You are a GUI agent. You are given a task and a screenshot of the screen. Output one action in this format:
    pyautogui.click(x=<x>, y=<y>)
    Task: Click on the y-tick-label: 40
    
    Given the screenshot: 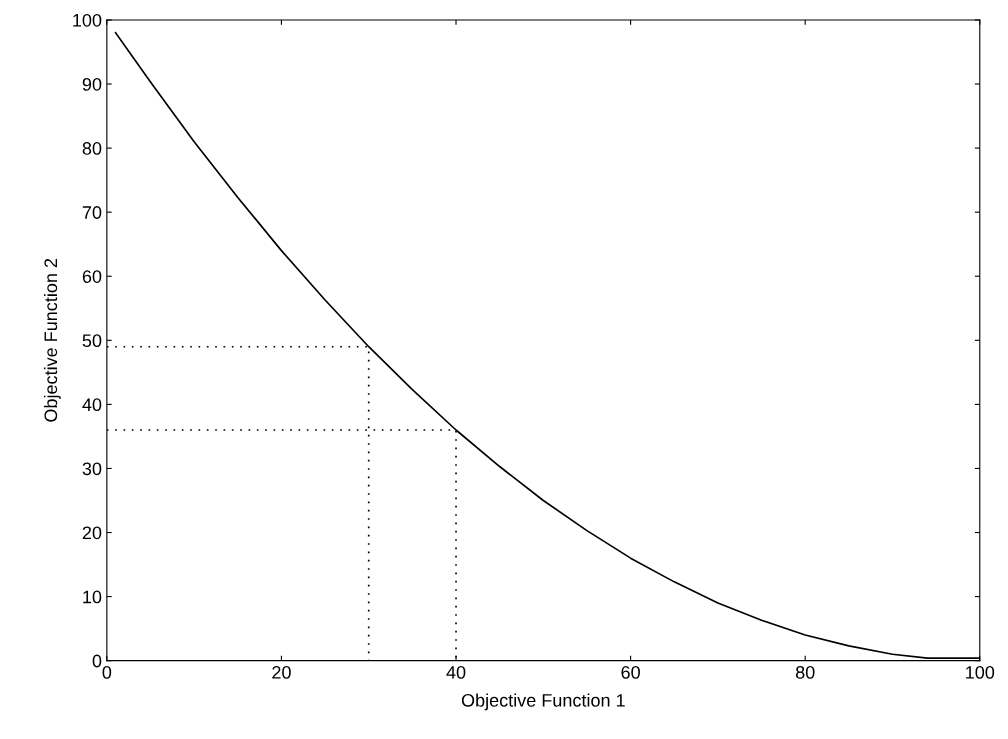 What is the action you would take?
    pyautogui.click(x=92, y=405)
    